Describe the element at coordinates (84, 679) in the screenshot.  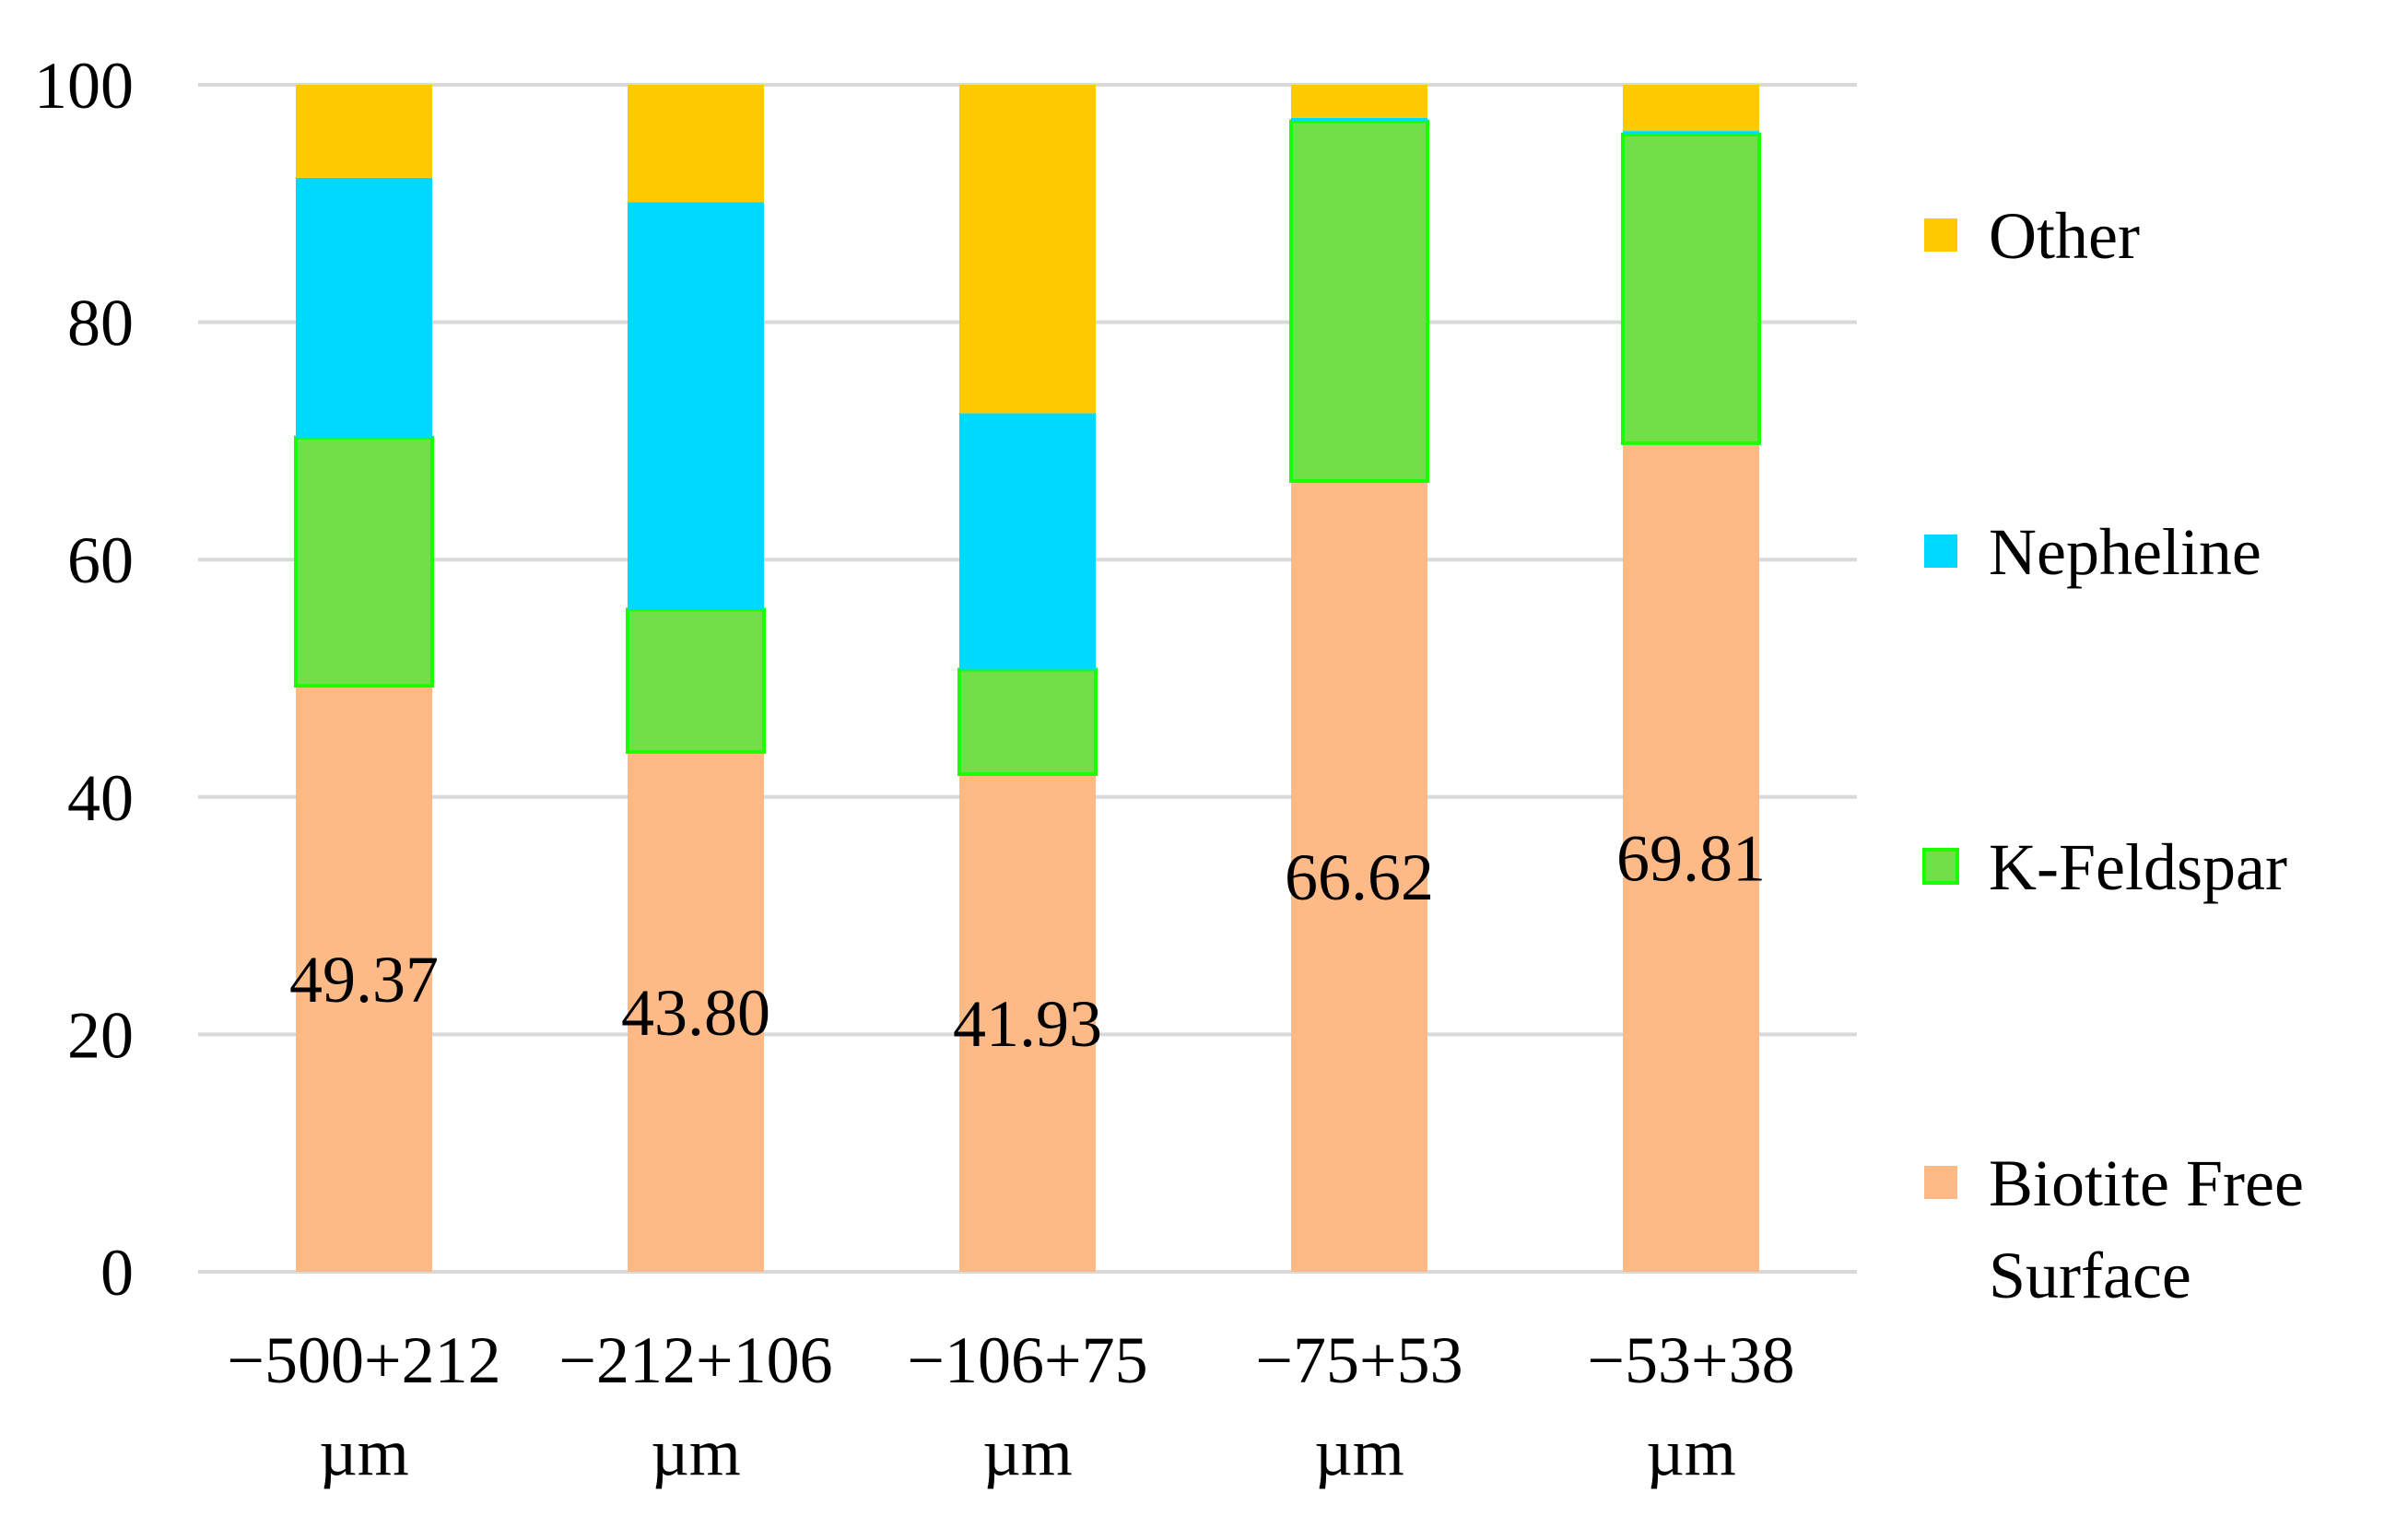
I see `y-axis-ticks: 0 20 40 60 80 100` at that location.